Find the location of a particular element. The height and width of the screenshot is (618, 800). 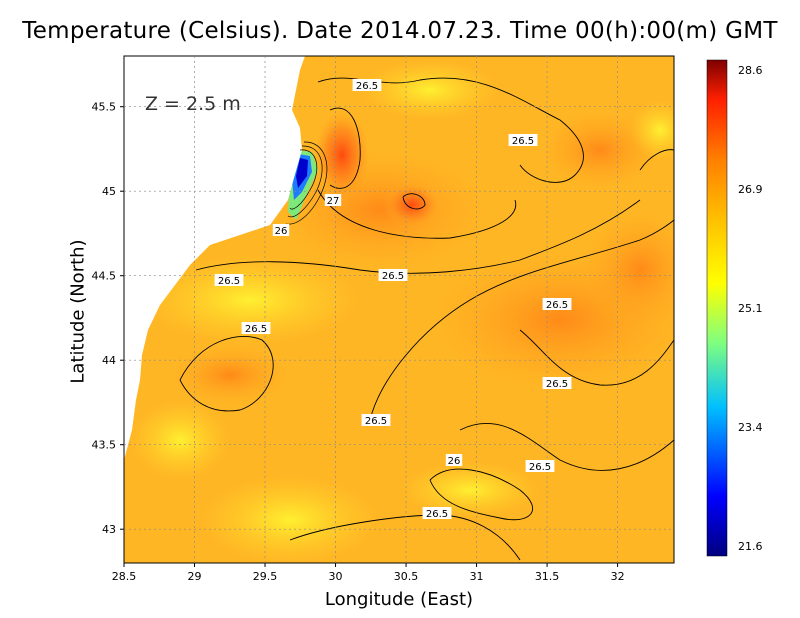

x-axis: 28.5 29 29.5 30 30.5 31 31.5 32 is located at coordinates (368, 573).